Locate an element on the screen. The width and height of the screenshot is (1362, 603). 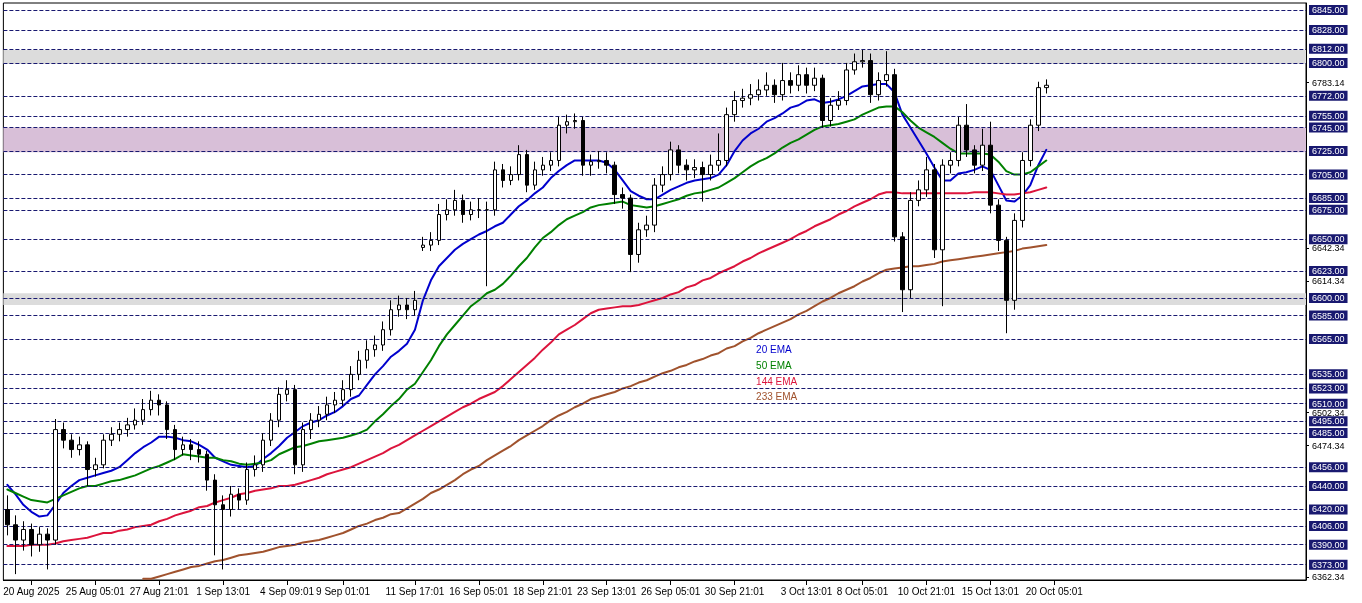
ref-line-label: 6485.00 is located at coordinates (1328, 433).